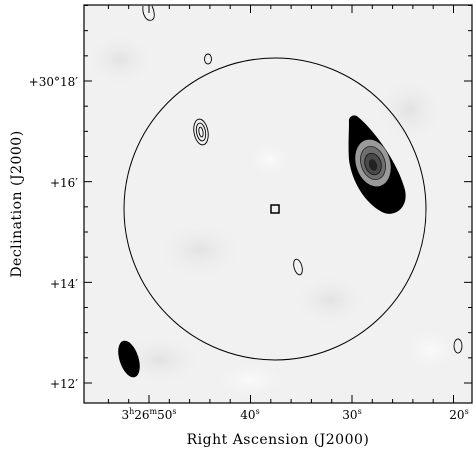 This screenshot has height=452, width=476. What do you see at coordinates (298, 267) in the screenshot?
I see `source-b-contour` at bounding box center [298, 267].